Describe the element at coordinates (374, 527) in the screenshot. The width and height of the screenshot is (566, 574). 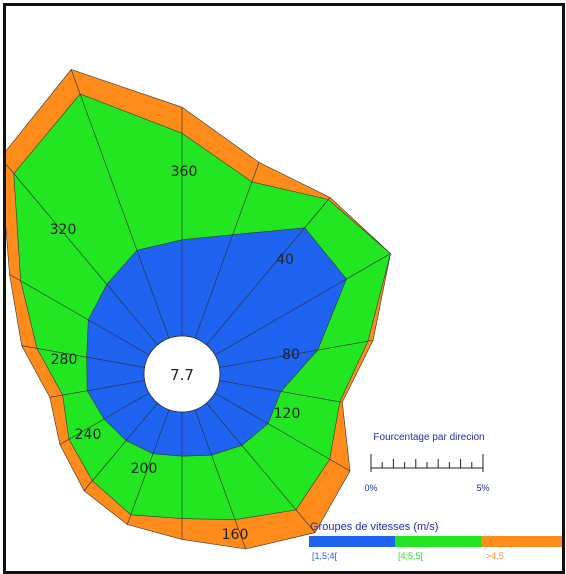
I see `legend-title: Groupes de vitesses (m/s)` at that location.